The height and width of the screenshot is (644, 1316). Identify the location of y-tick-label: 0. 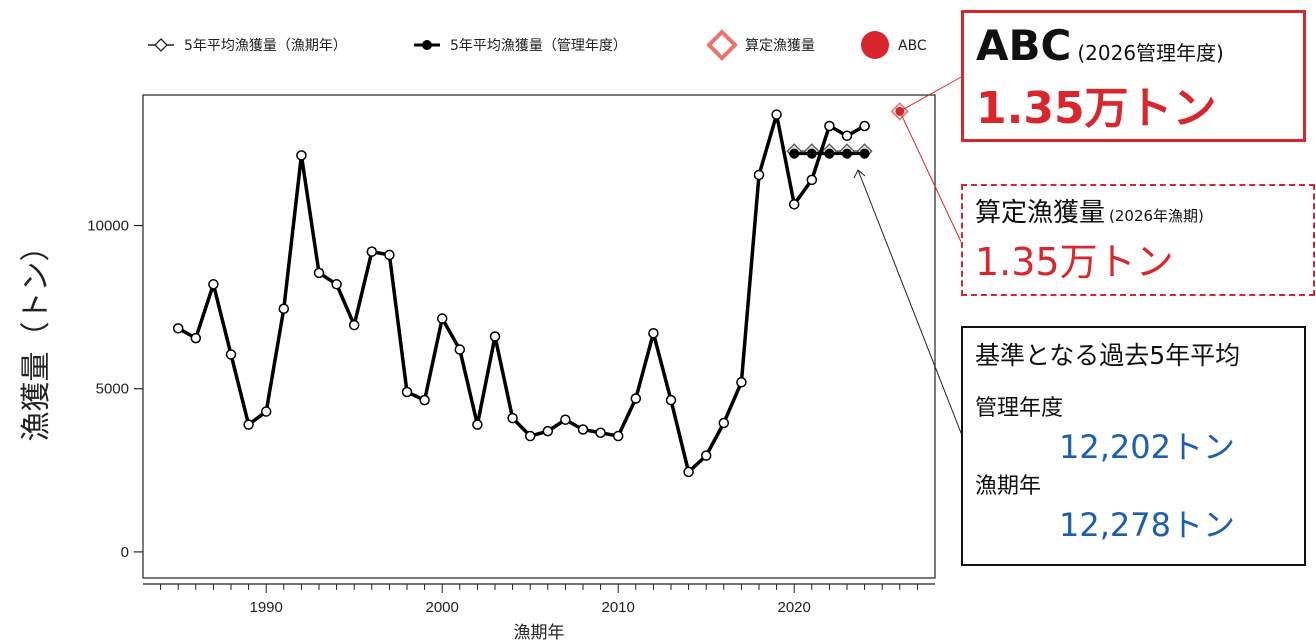
(125, 552).